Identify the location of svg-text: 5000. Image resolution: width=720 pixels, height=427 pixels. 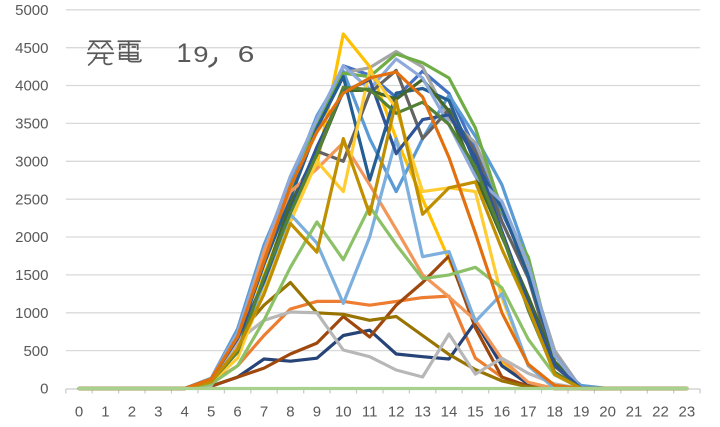
(31, 10).